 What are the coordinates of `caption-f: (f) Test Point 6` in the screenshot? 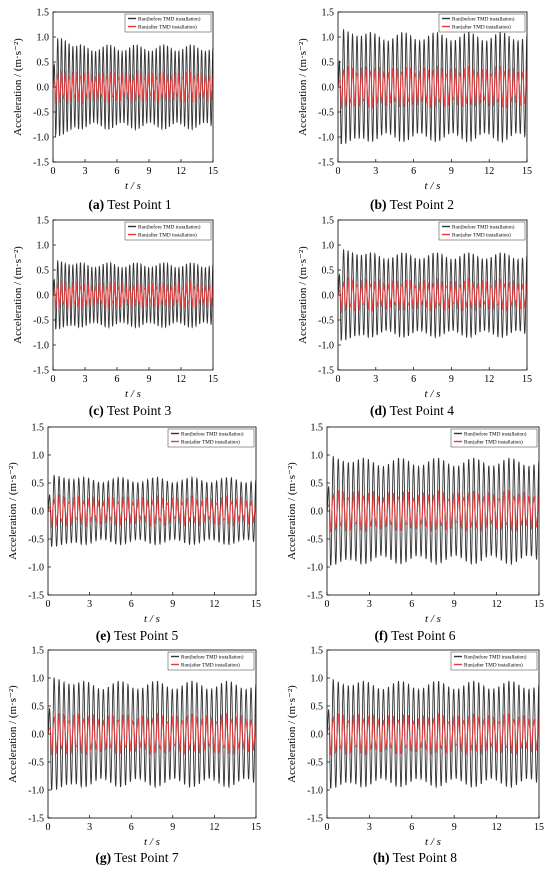 It's located at (415, 635).